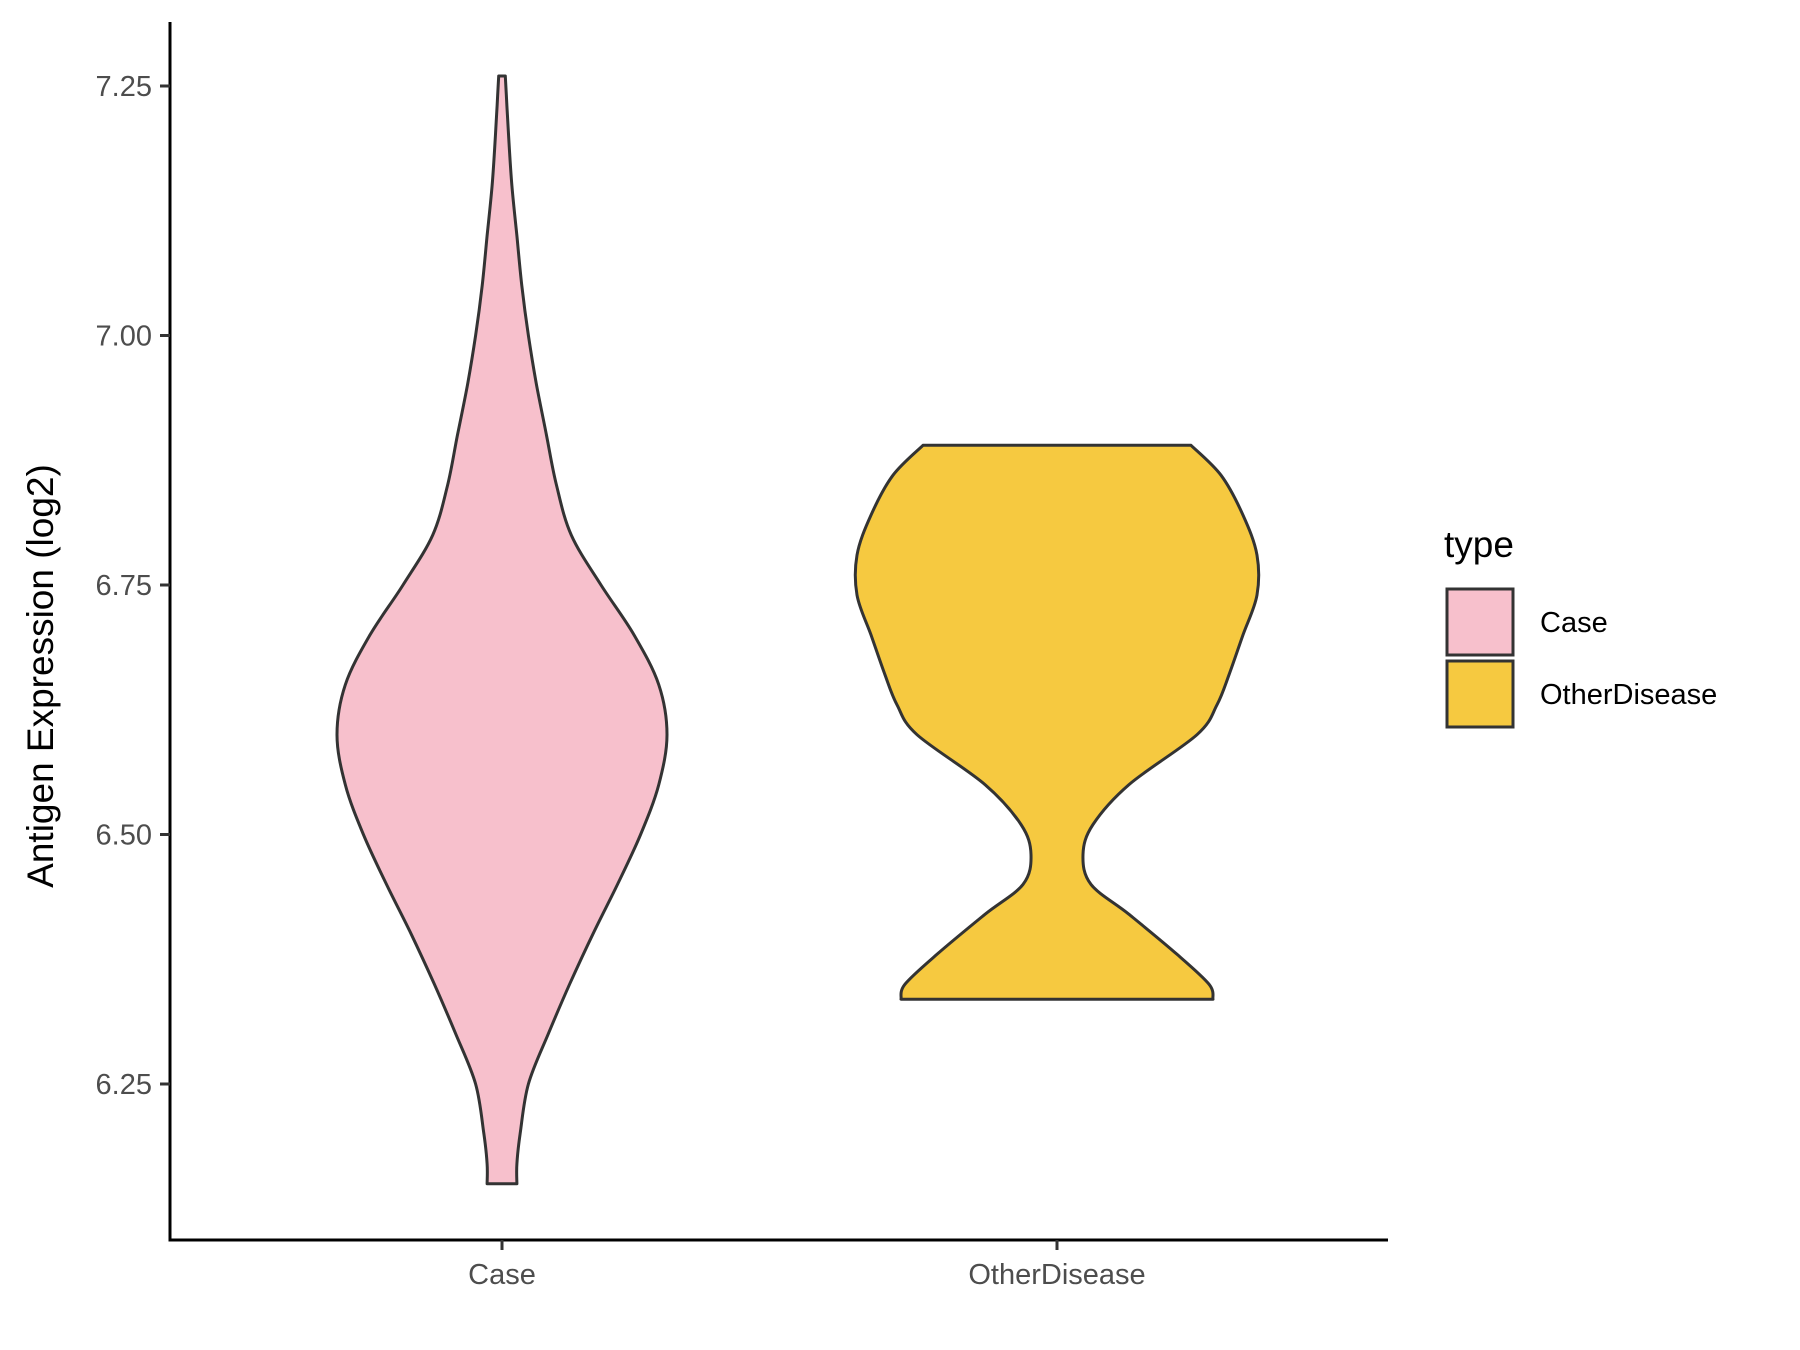  I want to click on x-axis-ticks: Case OtherDisease, so click(807, 1265).